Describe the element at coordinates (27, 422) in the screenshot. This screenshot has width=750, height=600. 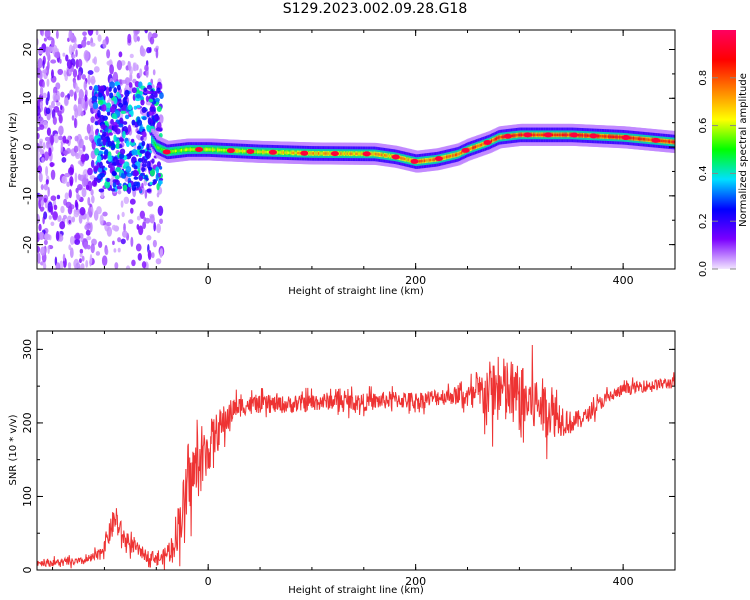
I see `line-y-tick-label: 200` at that location.